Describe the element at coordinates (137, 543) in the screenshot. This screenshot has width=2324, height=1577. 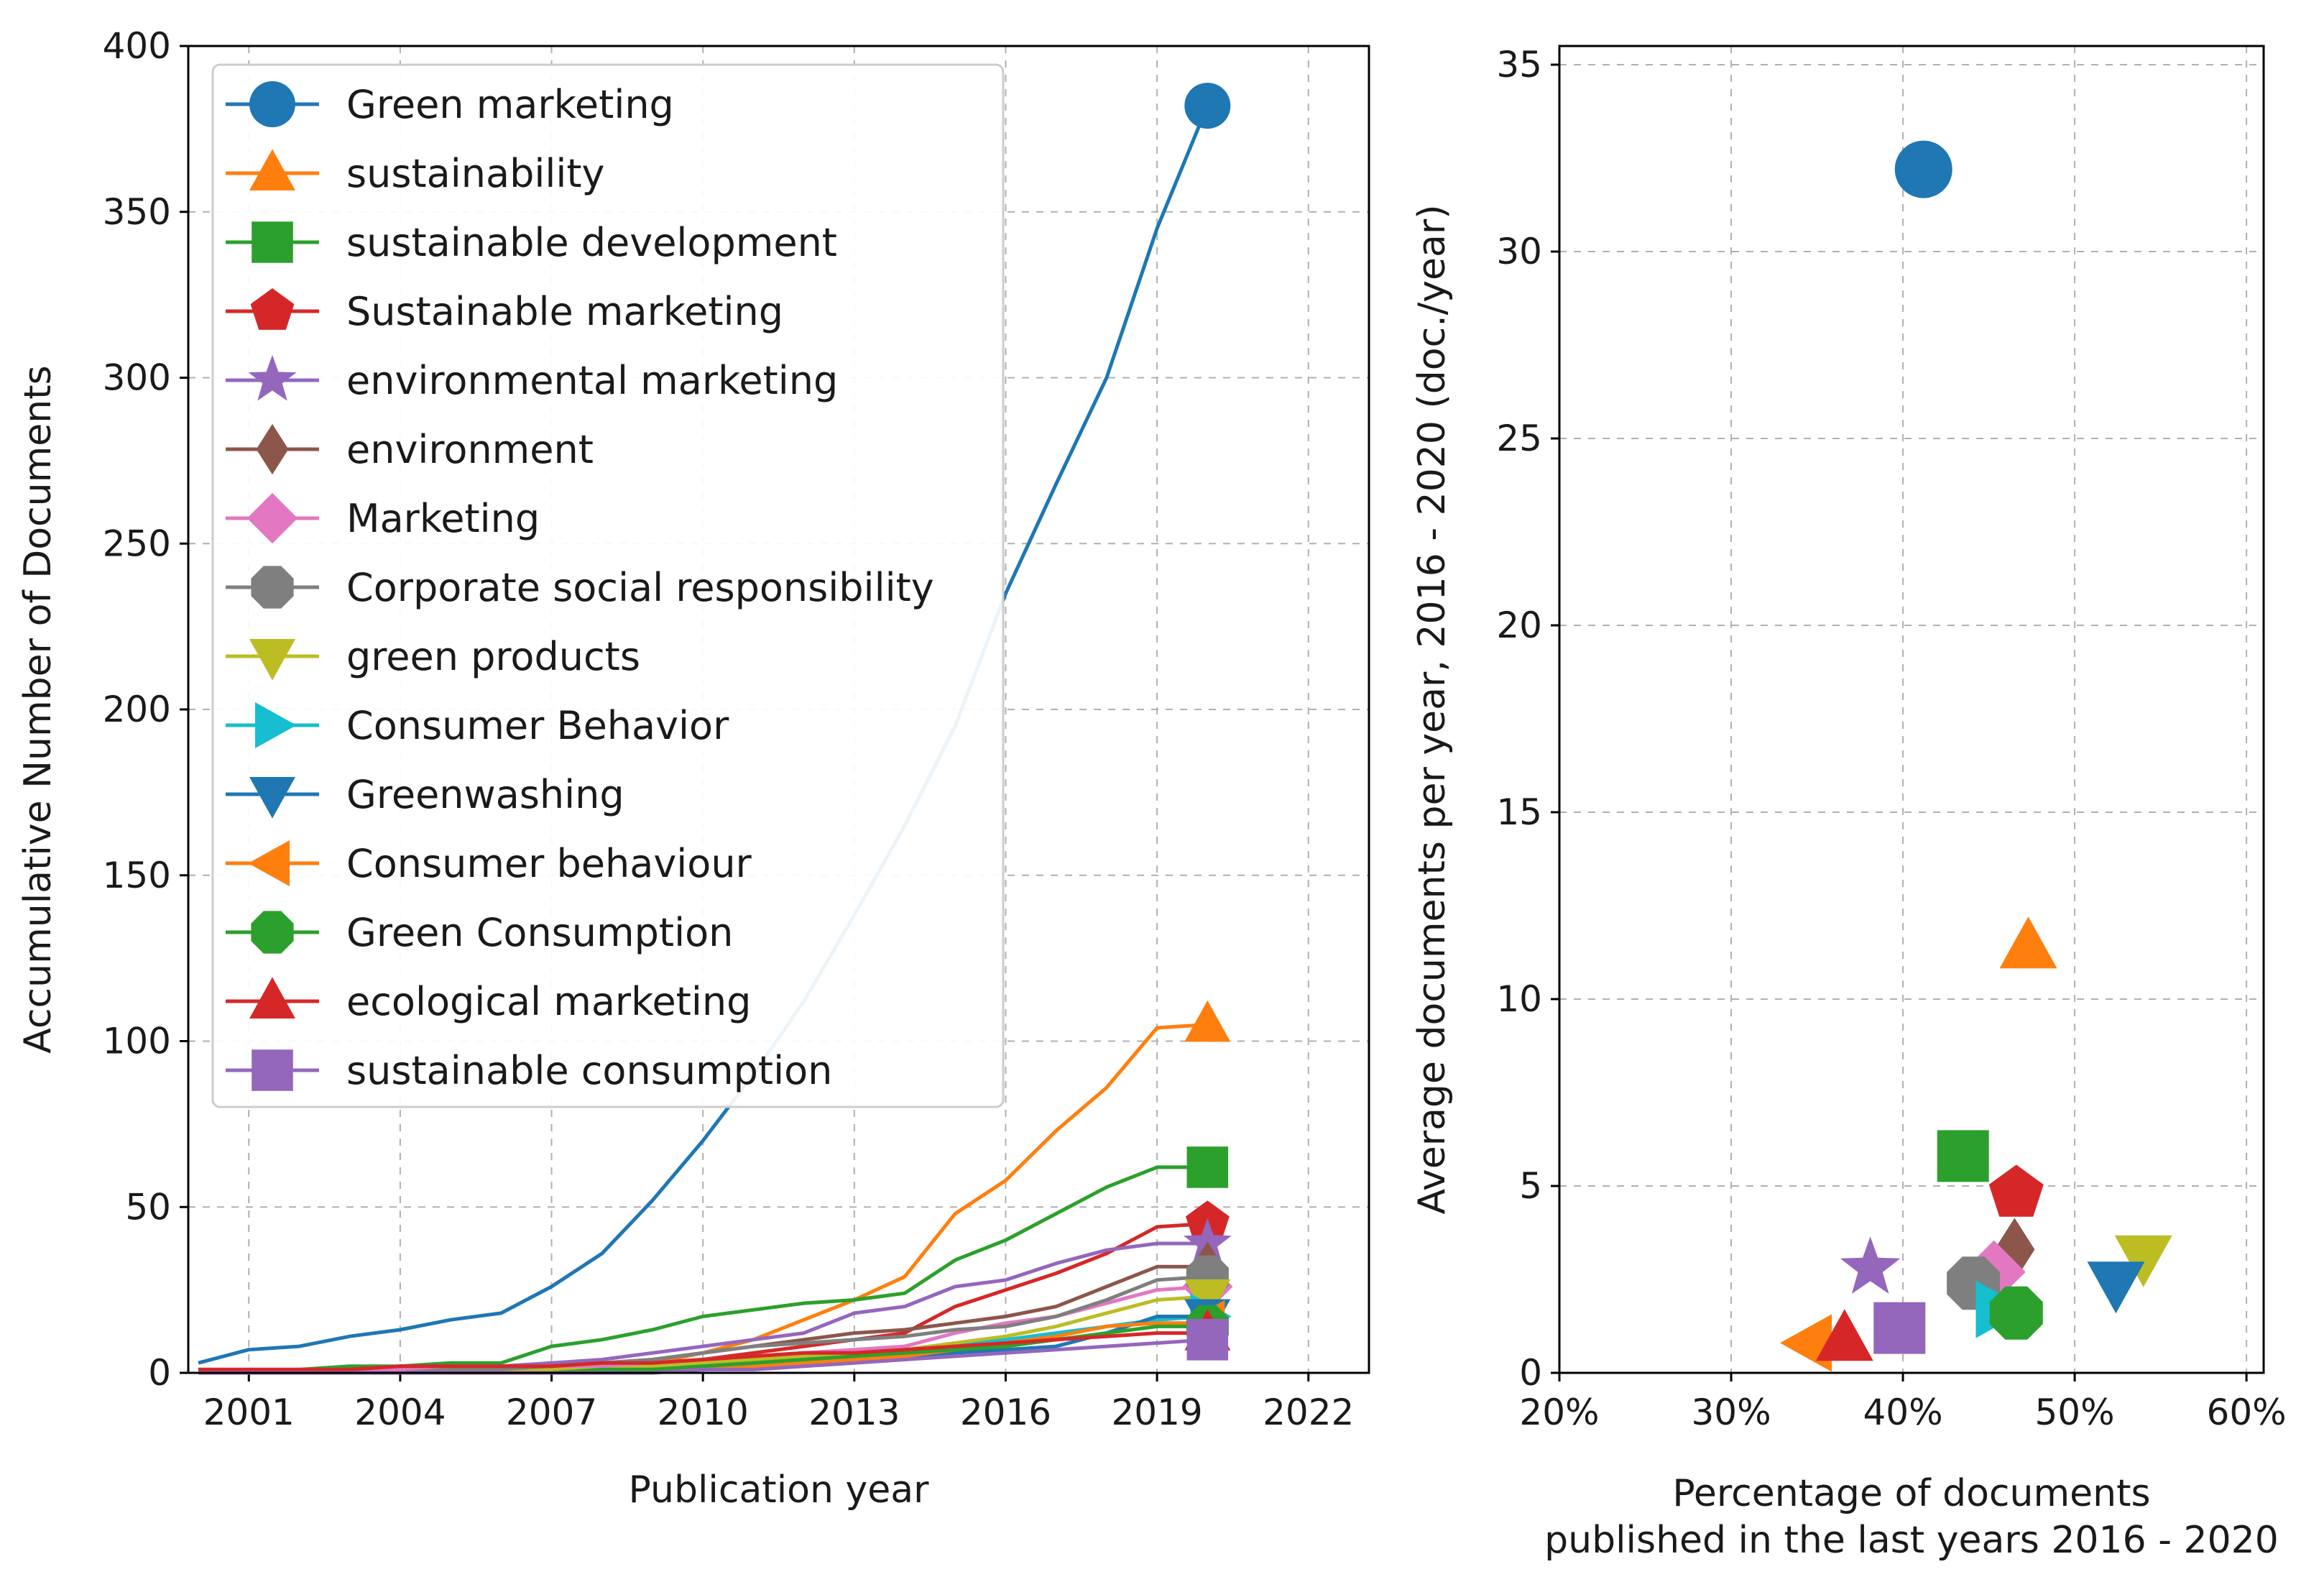
I see `y-tick-label: 250` at that location.